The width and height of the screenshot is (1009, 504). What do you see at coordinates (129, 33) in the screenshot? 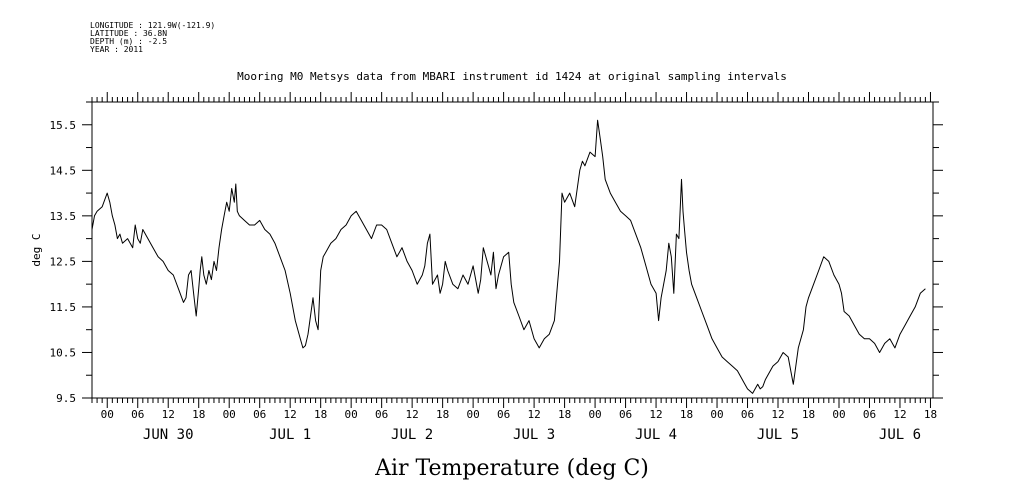
I see `latitude-text: LATITUDE : 36.8N` at bounding box center [129, 33].